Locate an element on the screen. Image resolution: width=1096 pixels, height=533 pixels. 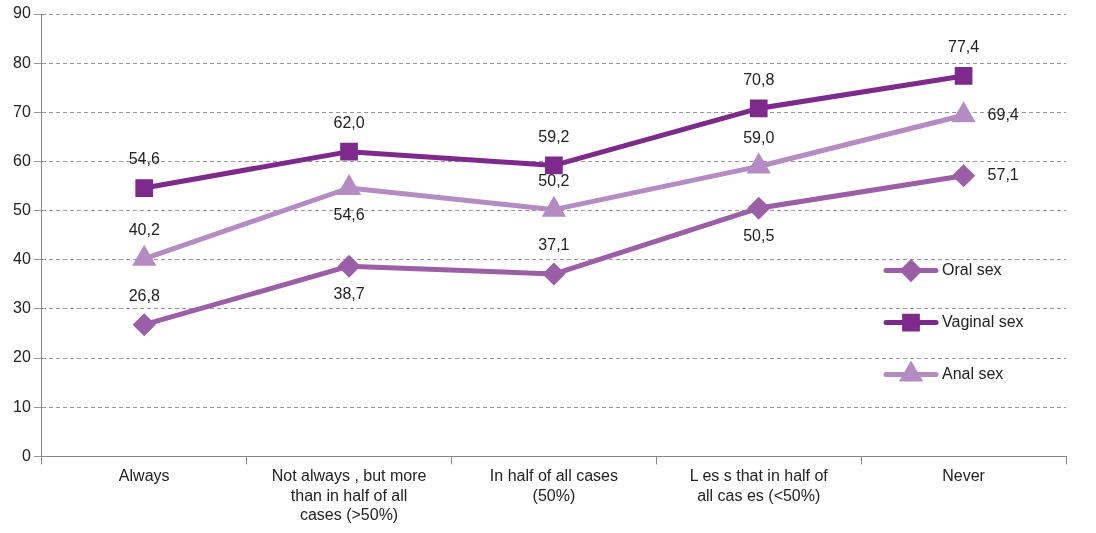
x-tick-label: Not always , but more than in half of all cases (>50%) is located at coordinates (349, 495).